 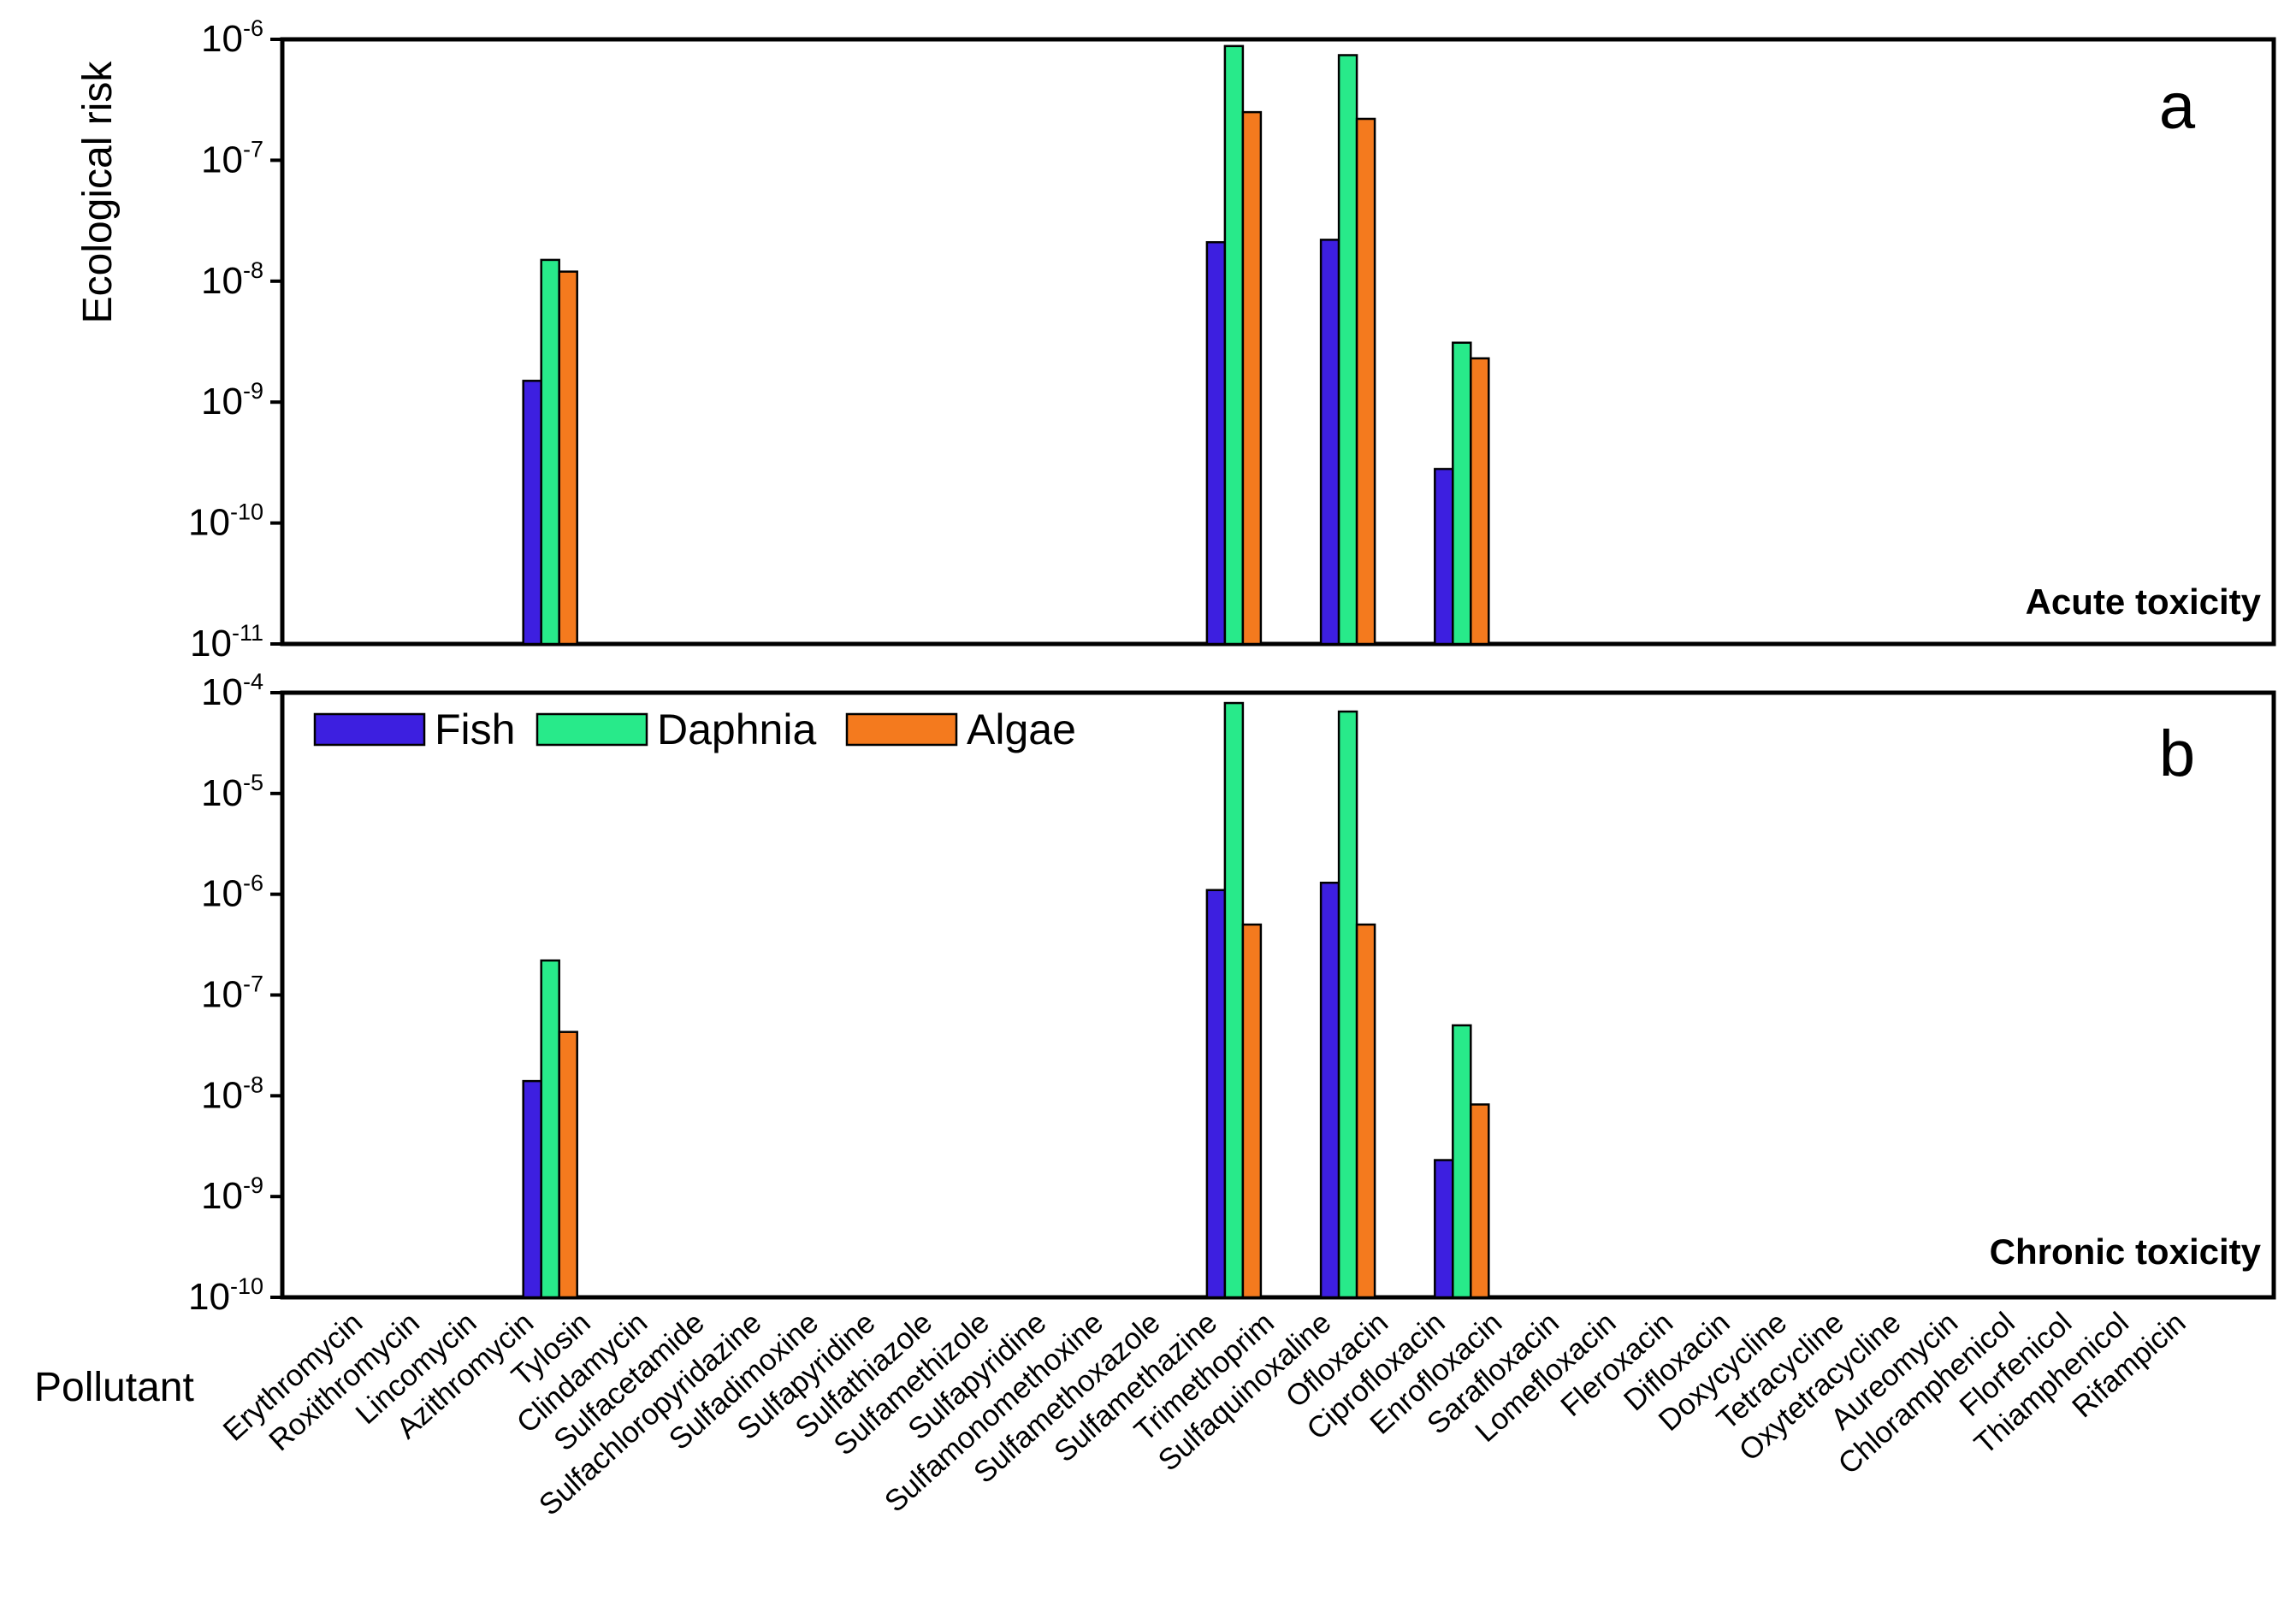 I want to click on y-tick-exponent: -11, so click(x=247, y=633).